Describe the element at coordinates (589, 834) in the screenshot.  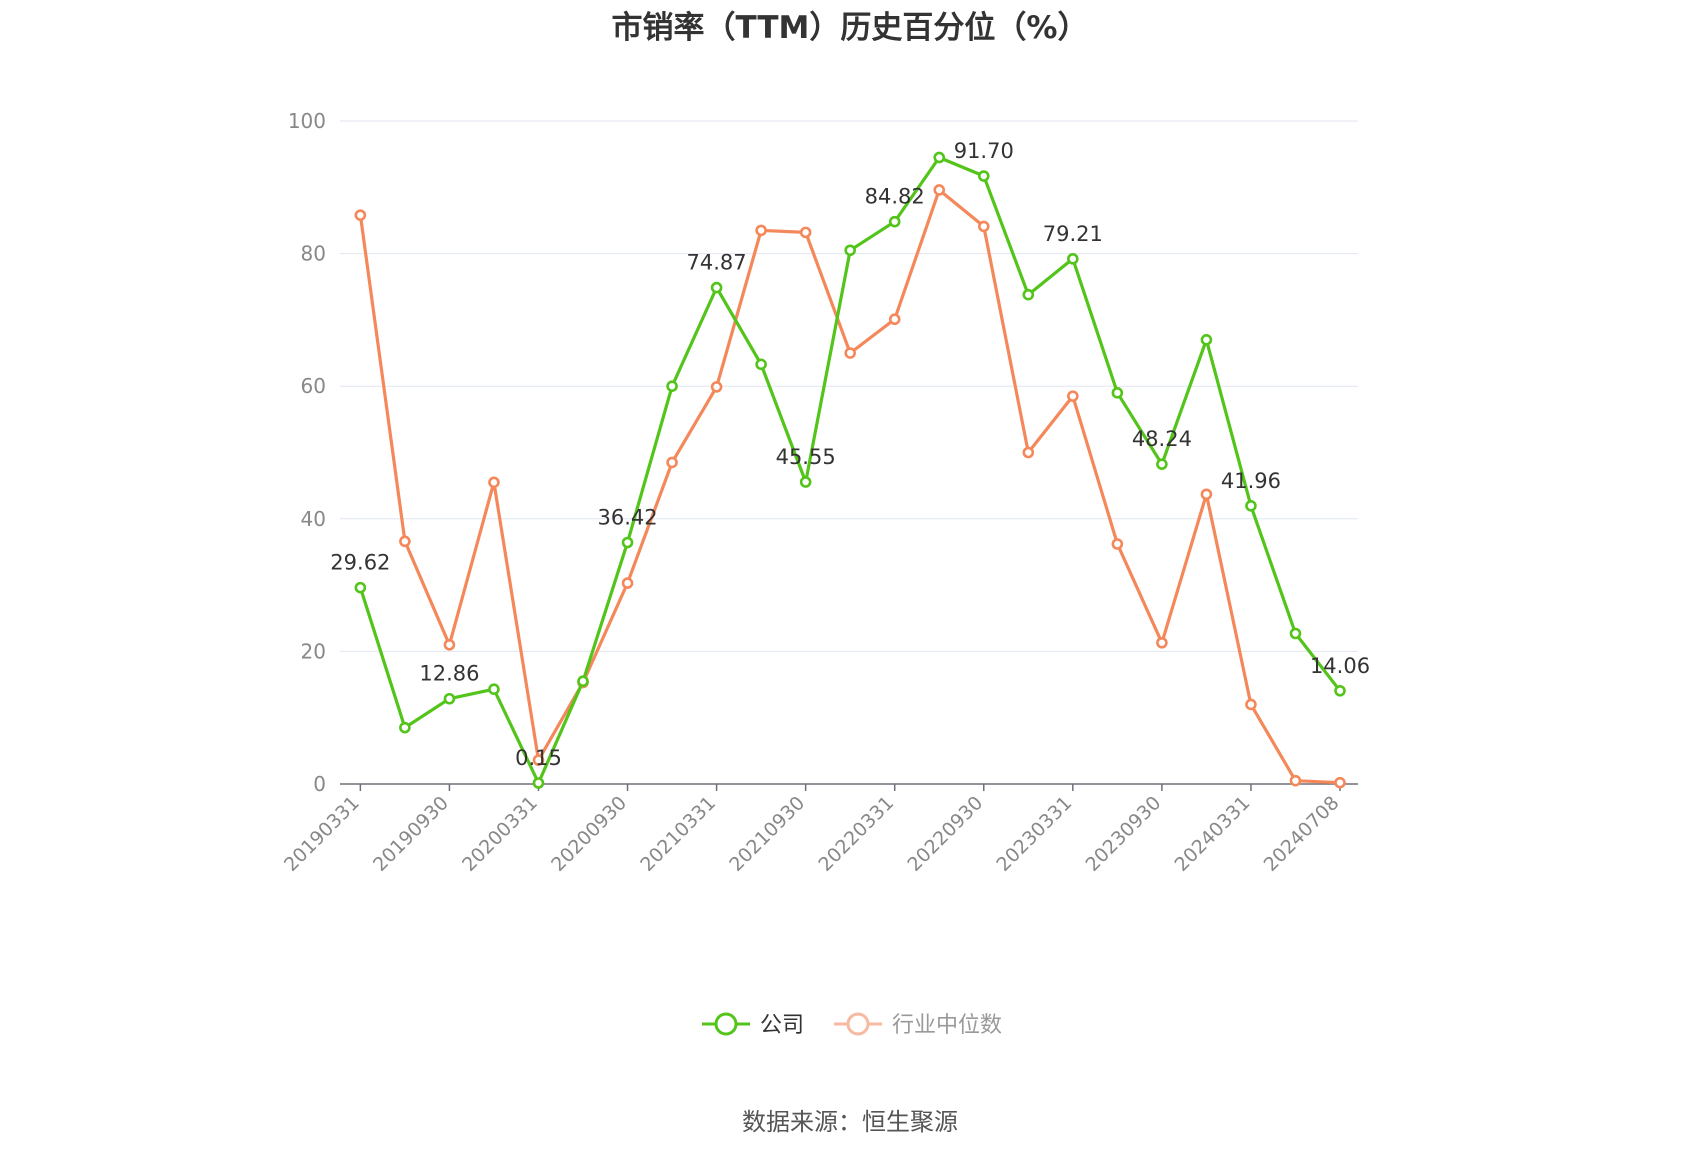
I see `x-tick-label-20200930: 20200930` at that location.